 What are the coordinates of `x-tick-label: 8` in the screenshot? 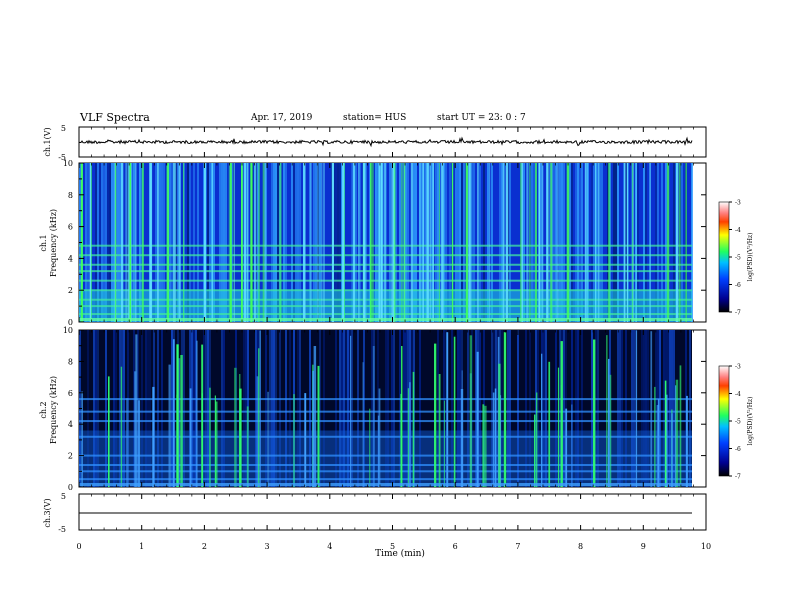 It's located at (580, 546).